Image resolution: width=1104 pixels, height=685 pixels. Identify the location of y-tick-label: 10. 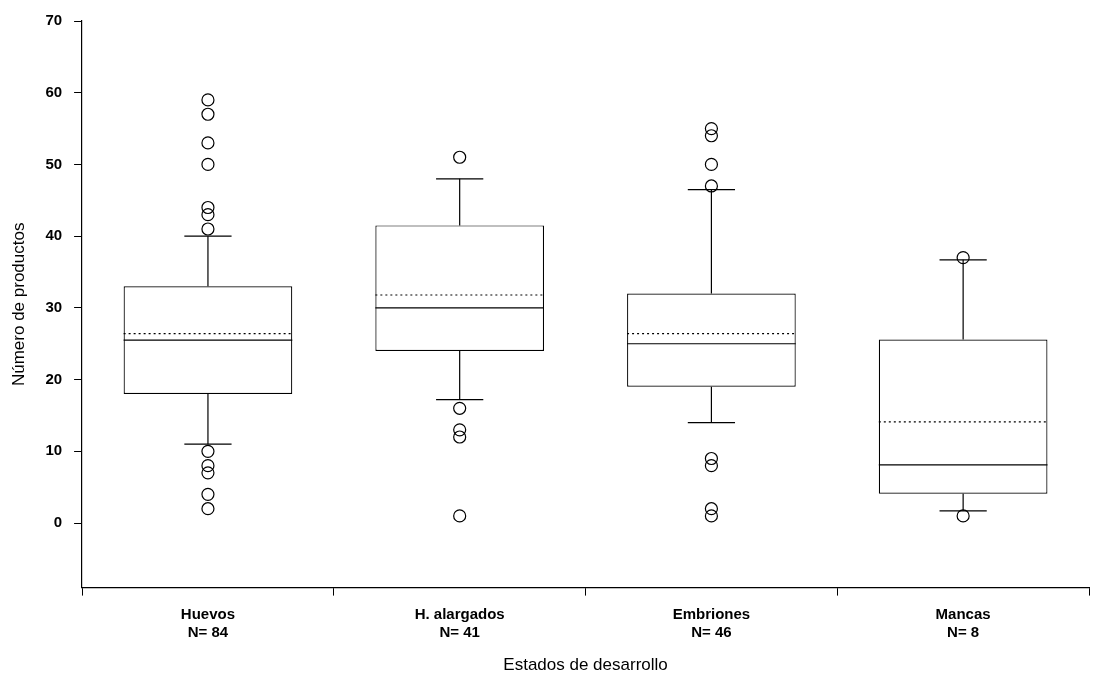
(54, 450).